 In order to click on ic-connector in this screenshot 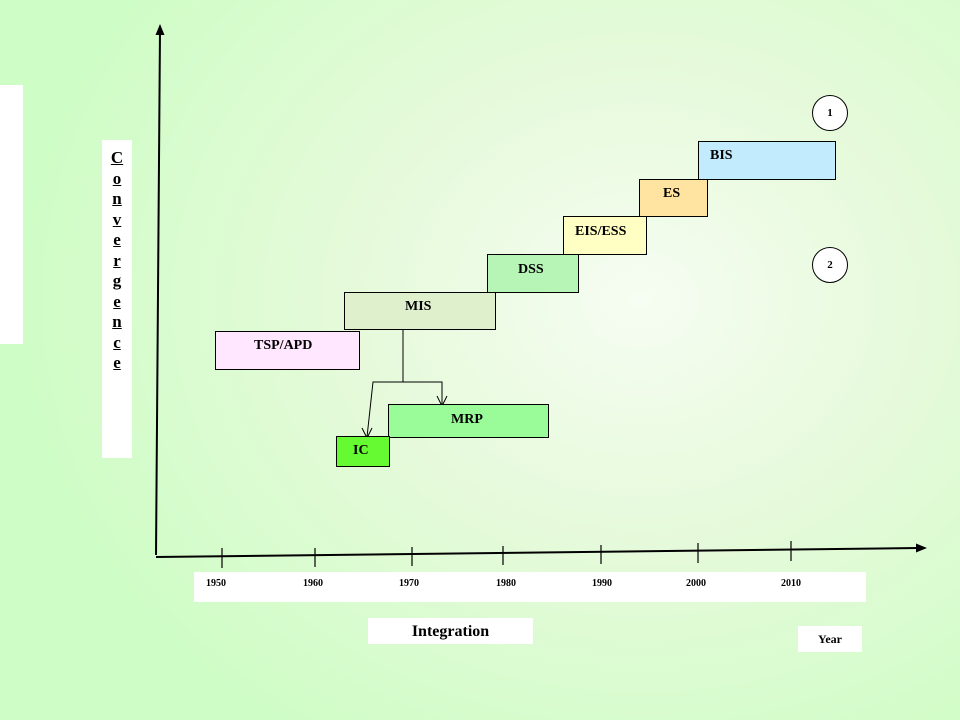, I will do `click(384, 409)`.